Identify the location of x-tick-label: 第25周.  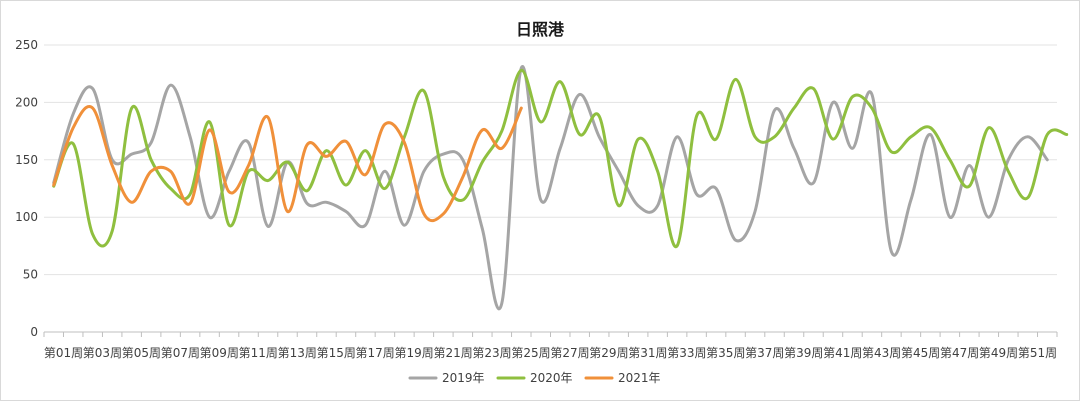
(530, 353).